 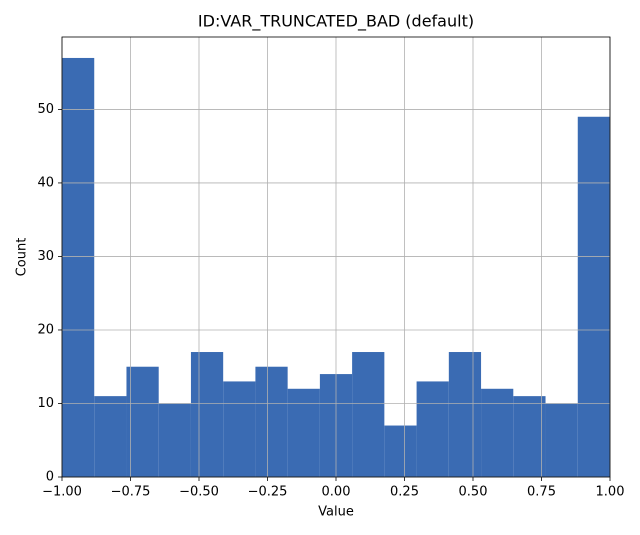 I want to click on chart-title: ID:VAR_TRUNCATED_BAD (default), so click(x=336, y=22).